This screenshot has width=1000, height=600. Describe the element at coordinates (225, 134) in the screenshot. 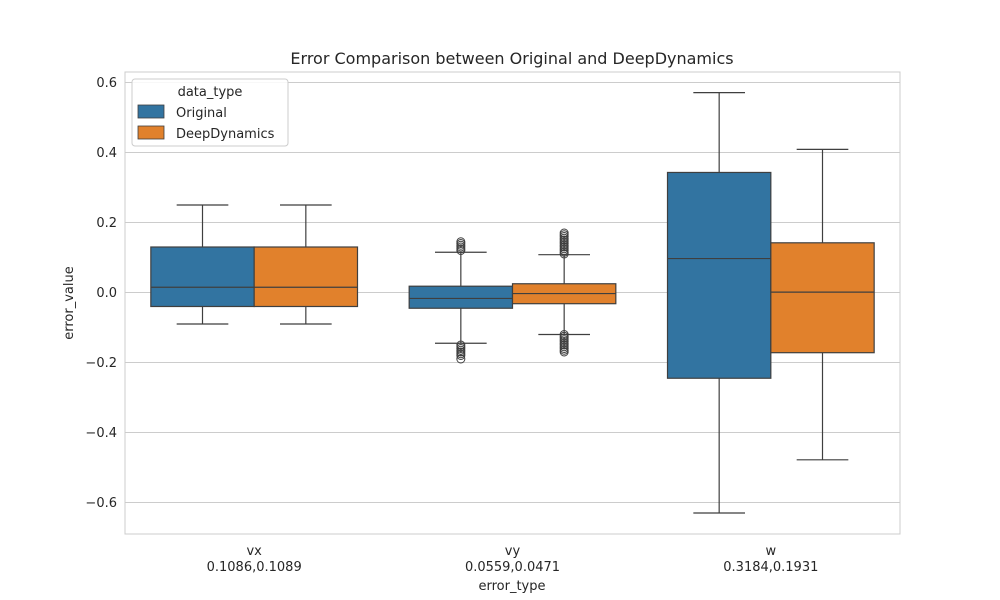

I see `legend-label-deepdynamics: DeepDynamics` at that location.